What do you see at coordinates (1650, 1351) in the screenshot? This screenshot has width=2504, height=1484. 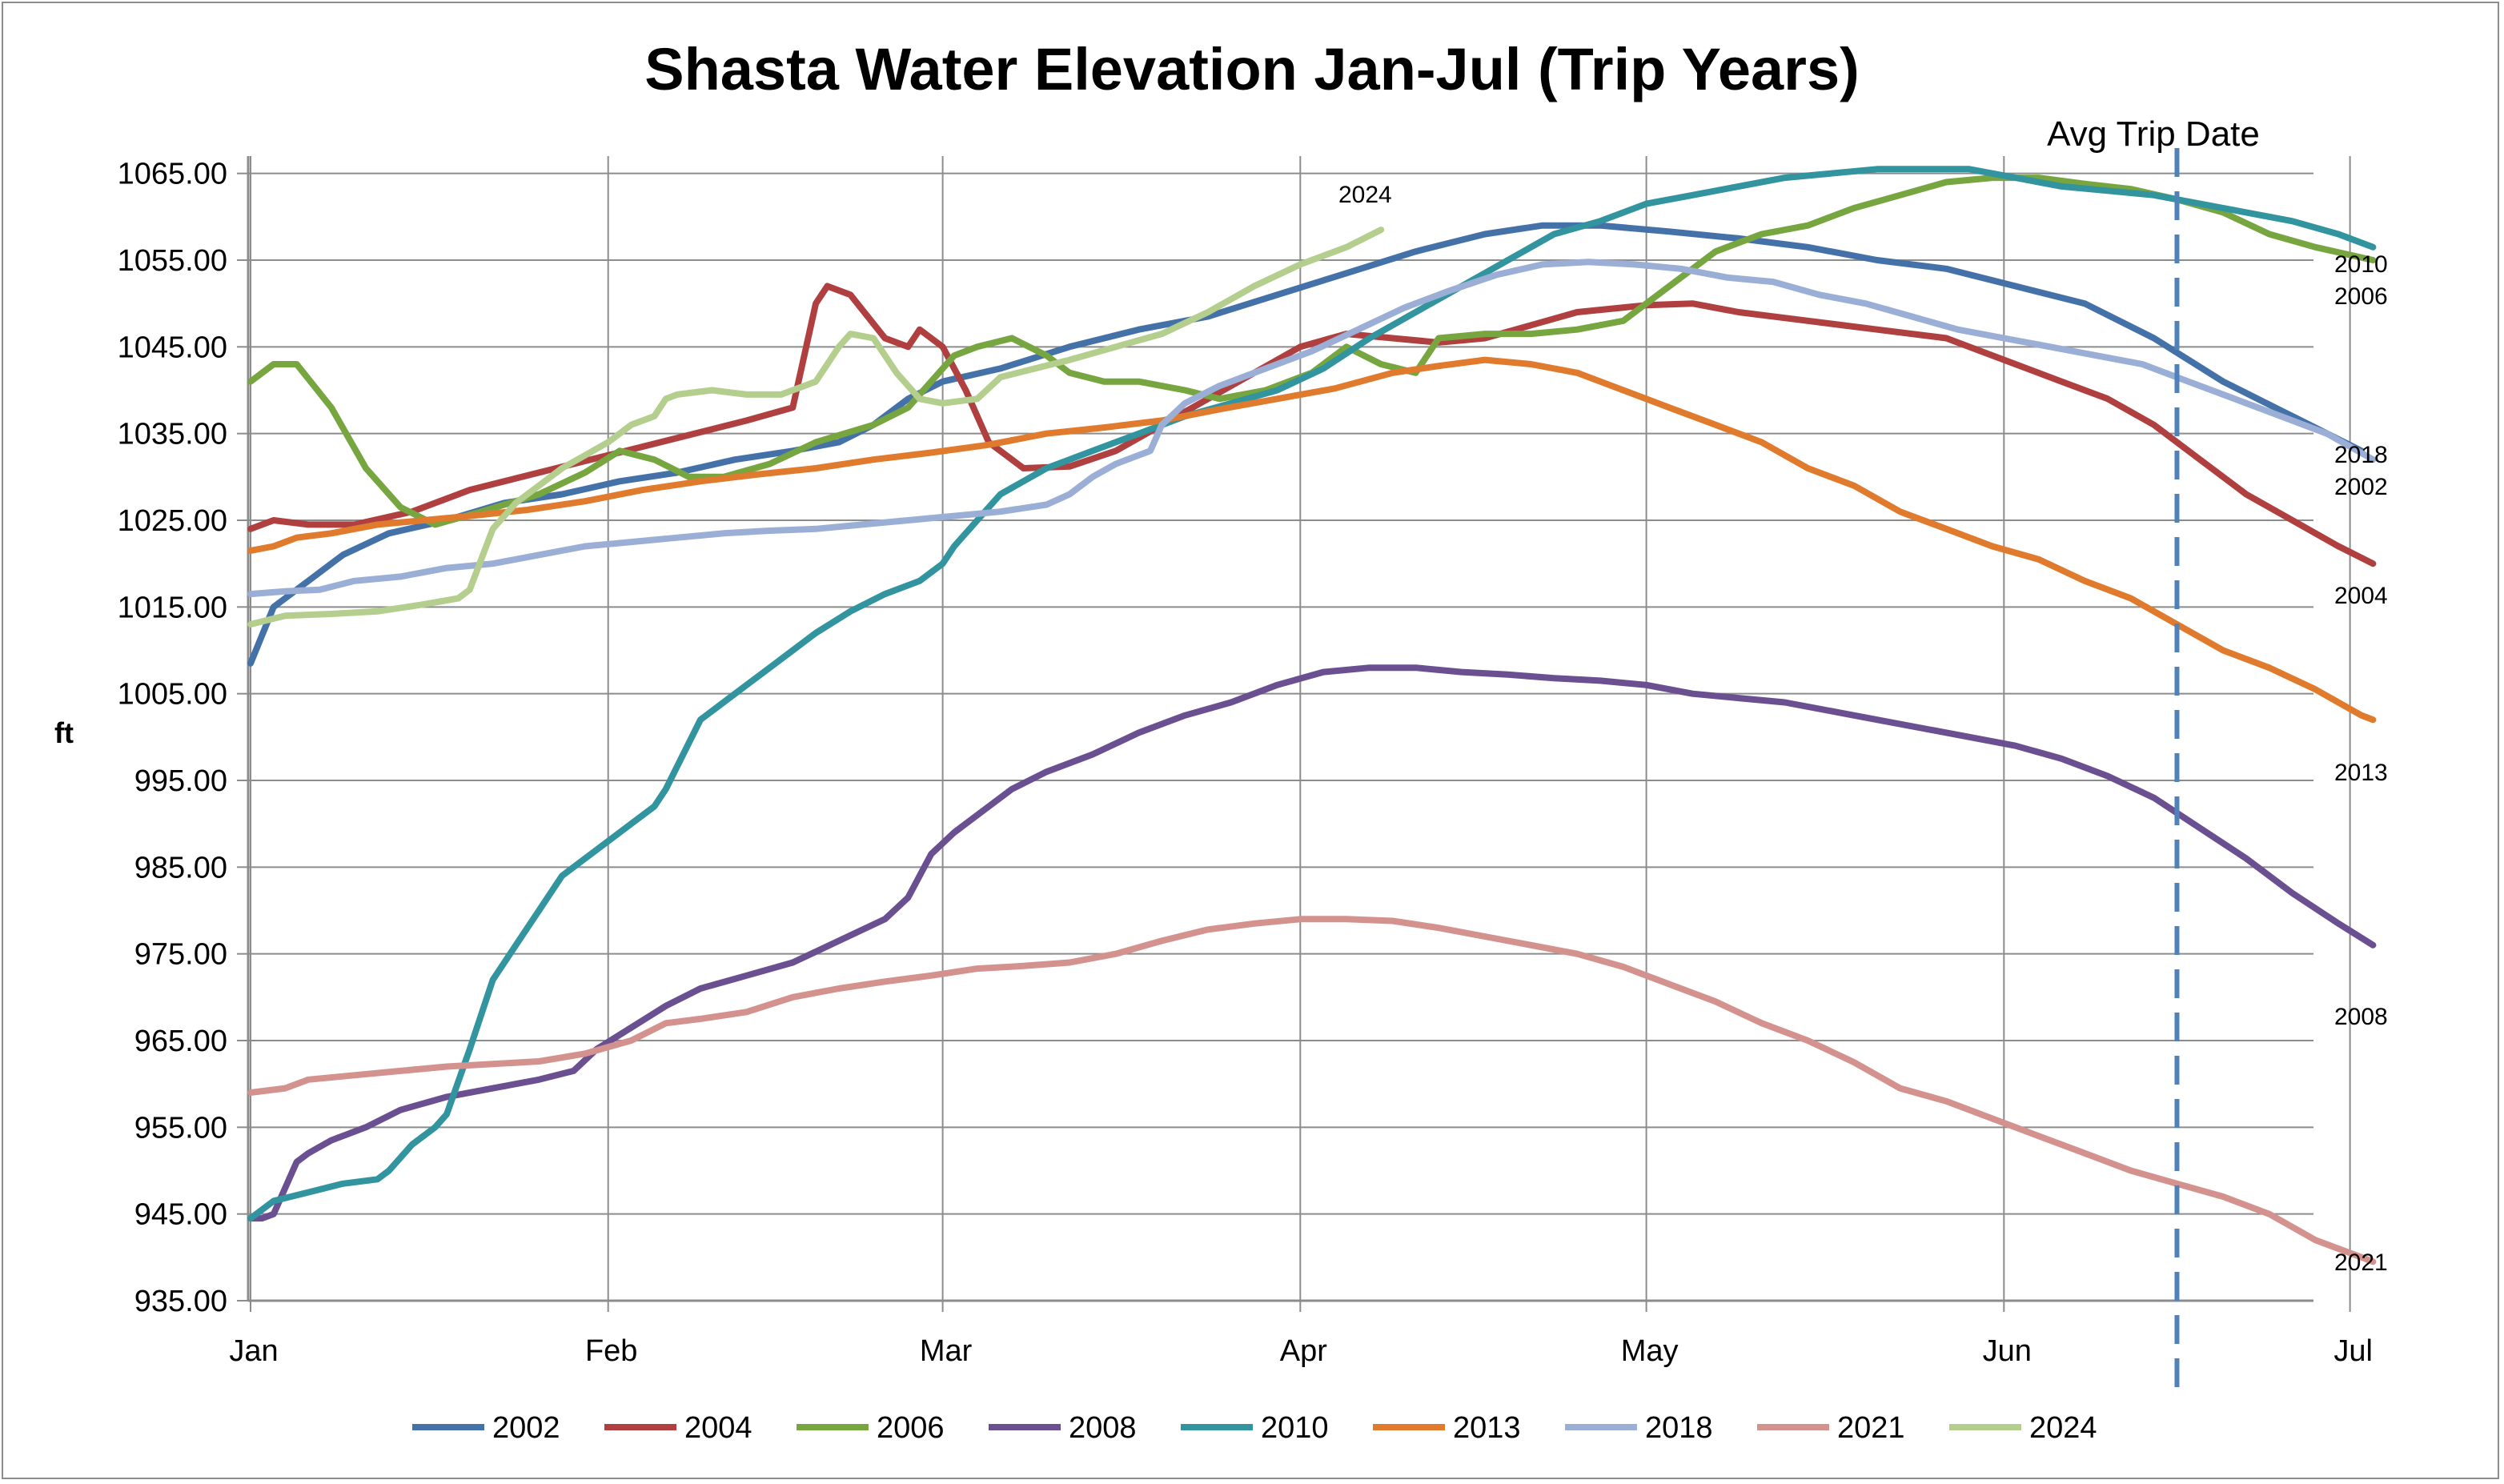 I see `x-tick-label: May` at bounding box center [1650, 1351].